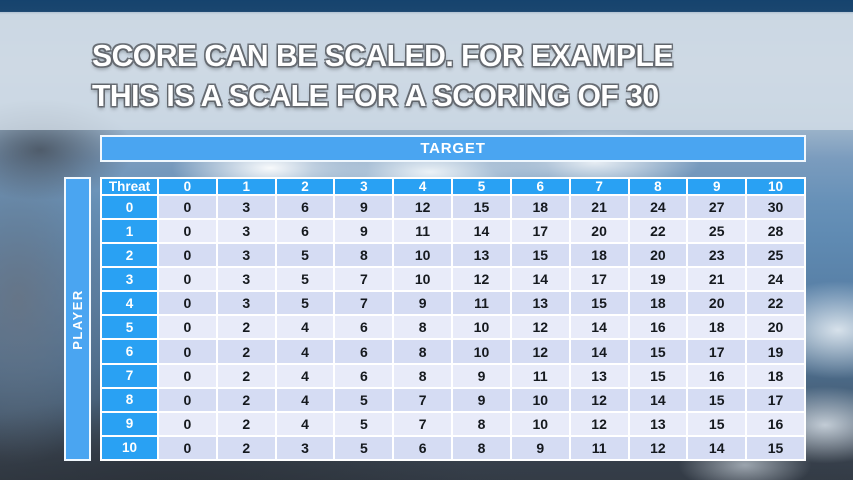 This screenshot has width=853, height=480. I want to click on player-row-header: 5, so click(129, 327).